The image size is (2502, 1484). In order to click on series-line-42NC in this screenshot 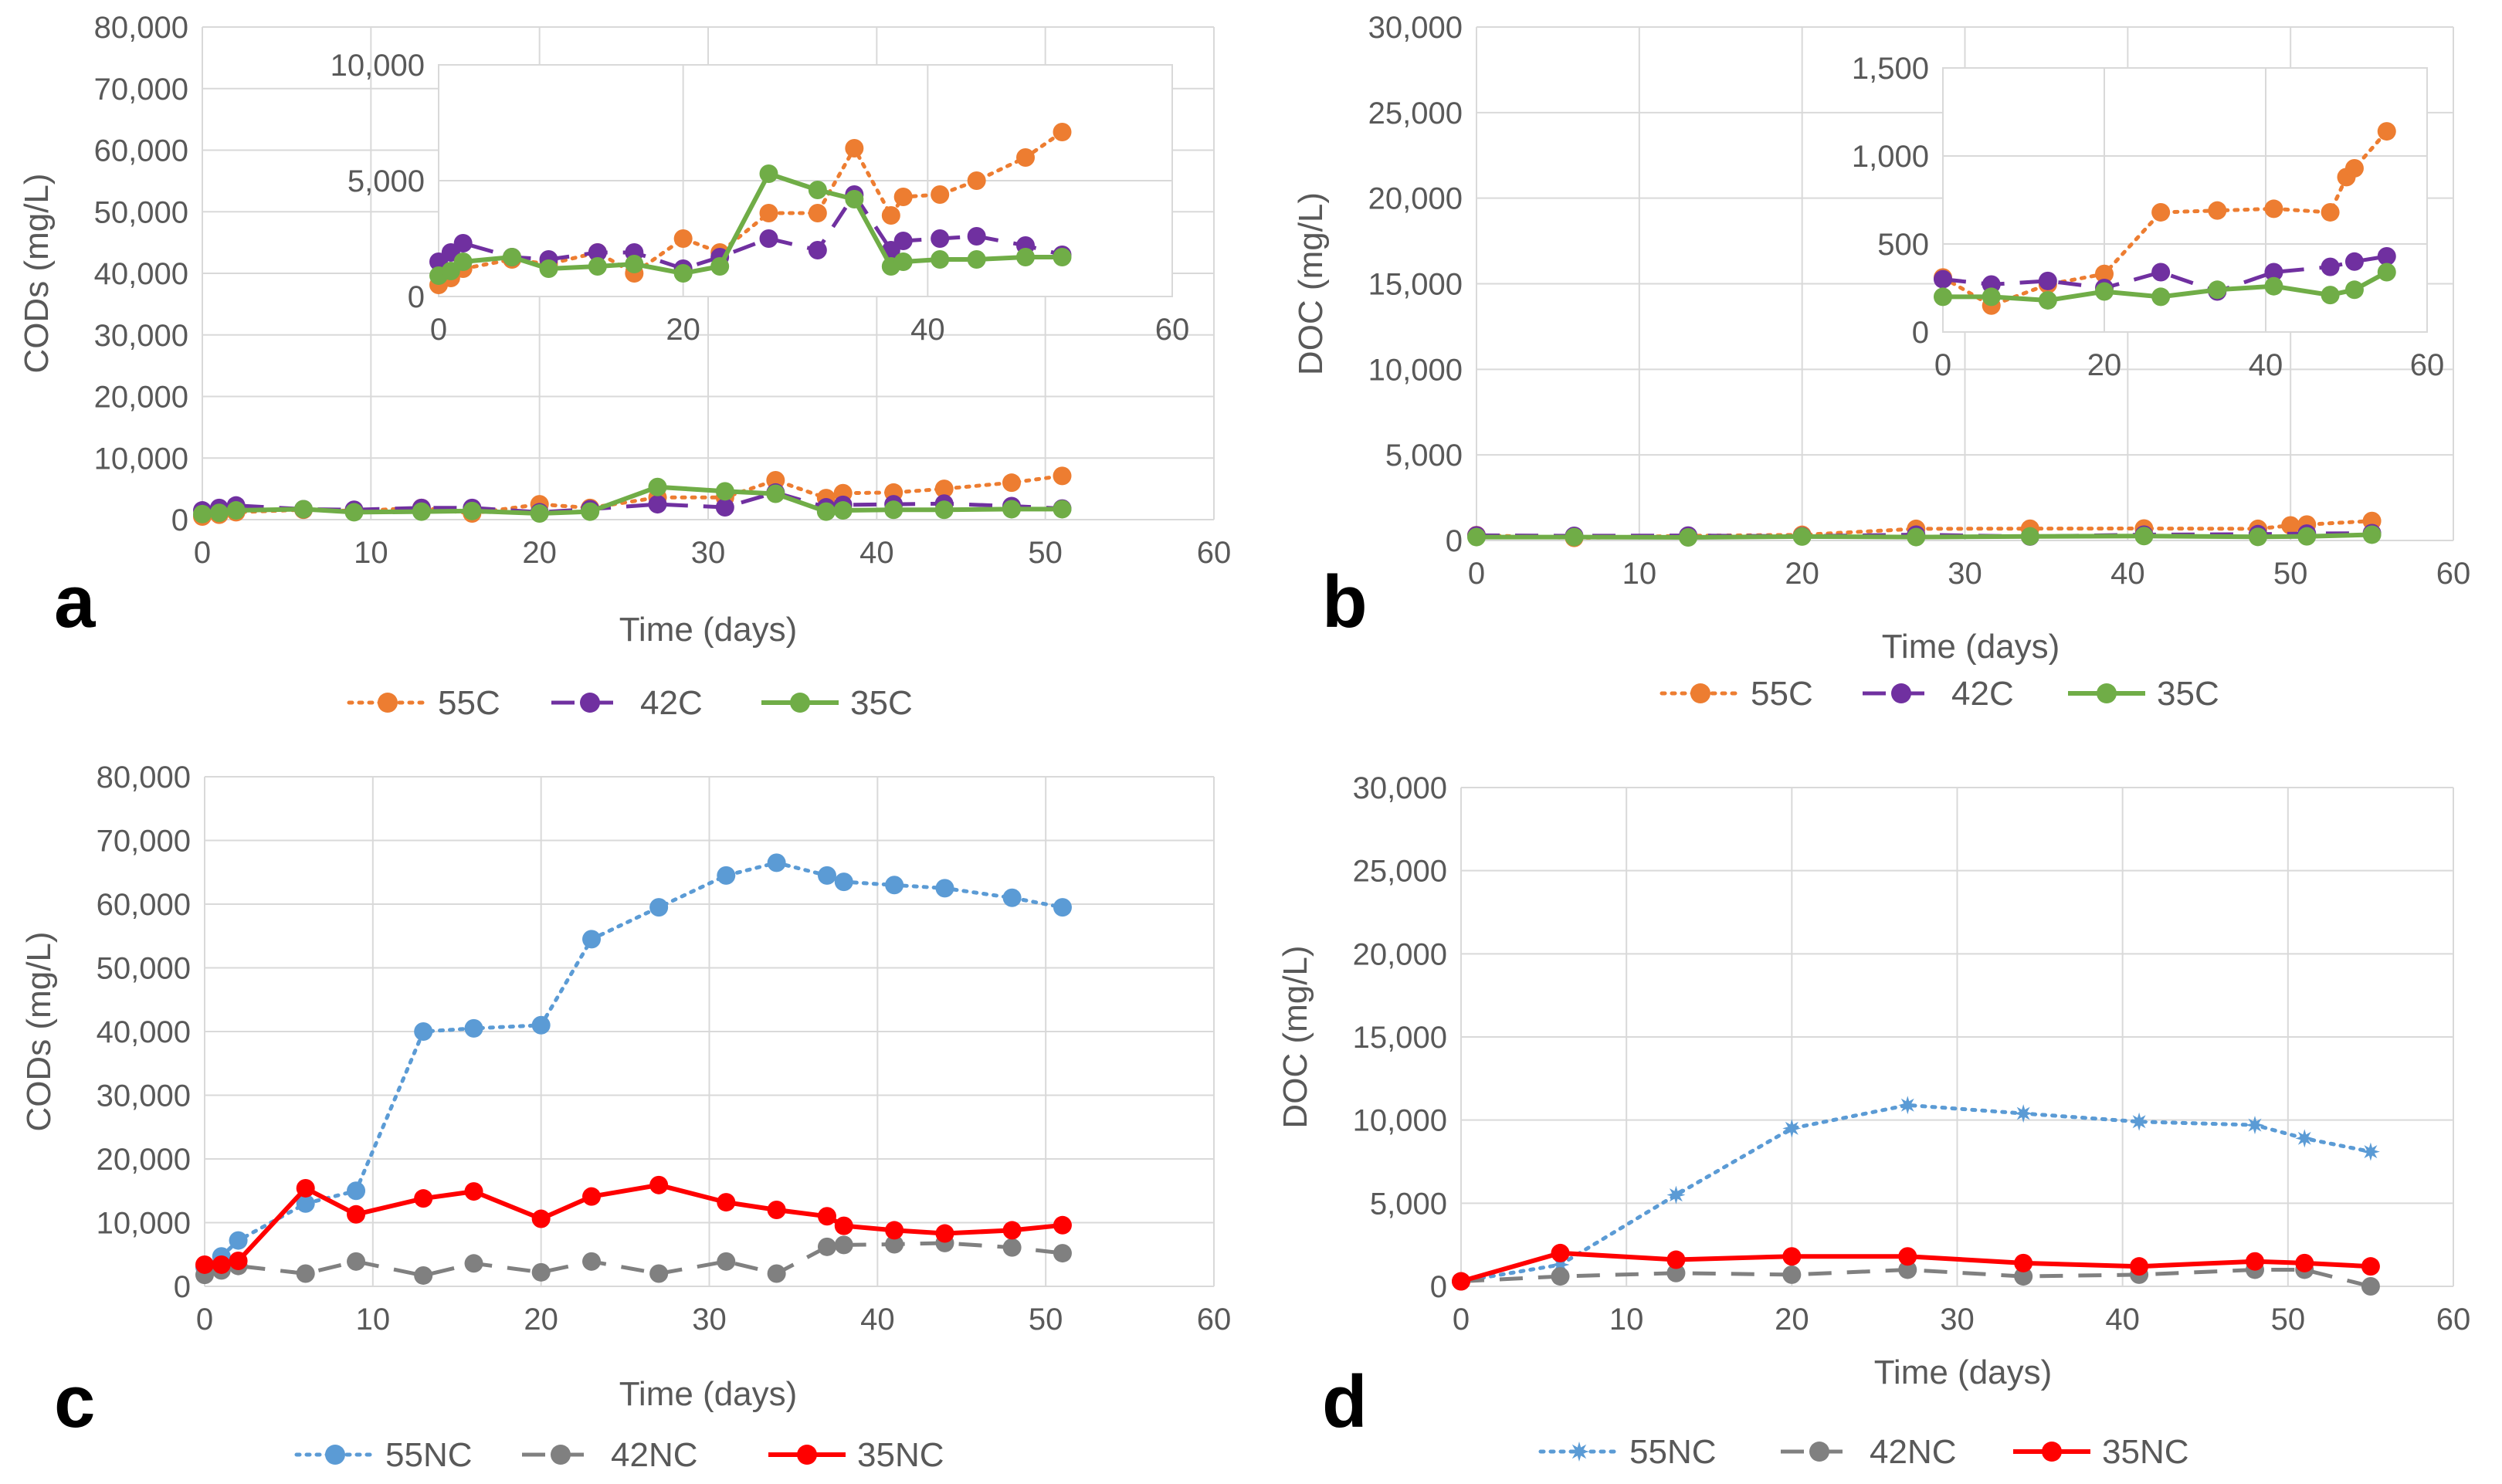, I will do `click(633, 1259)`.